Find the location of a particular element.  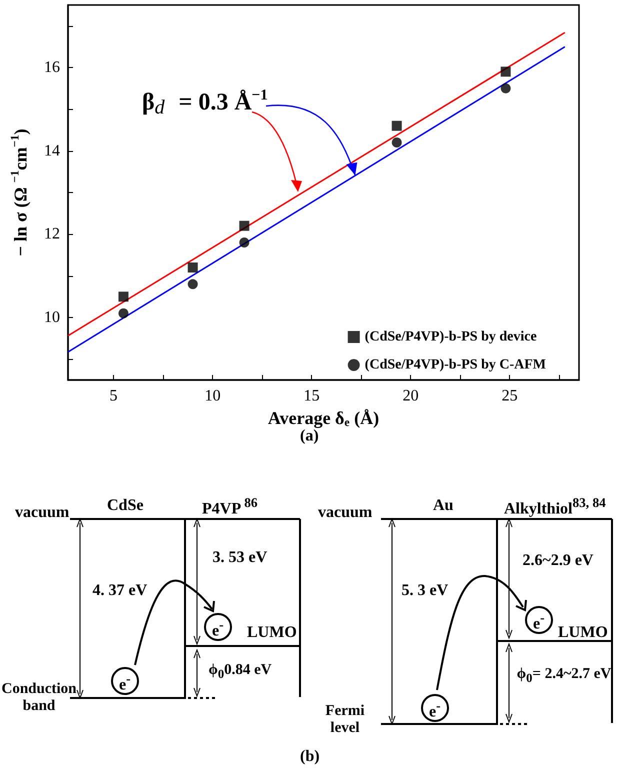

text: CdSe is located at coordinates (125, 505).